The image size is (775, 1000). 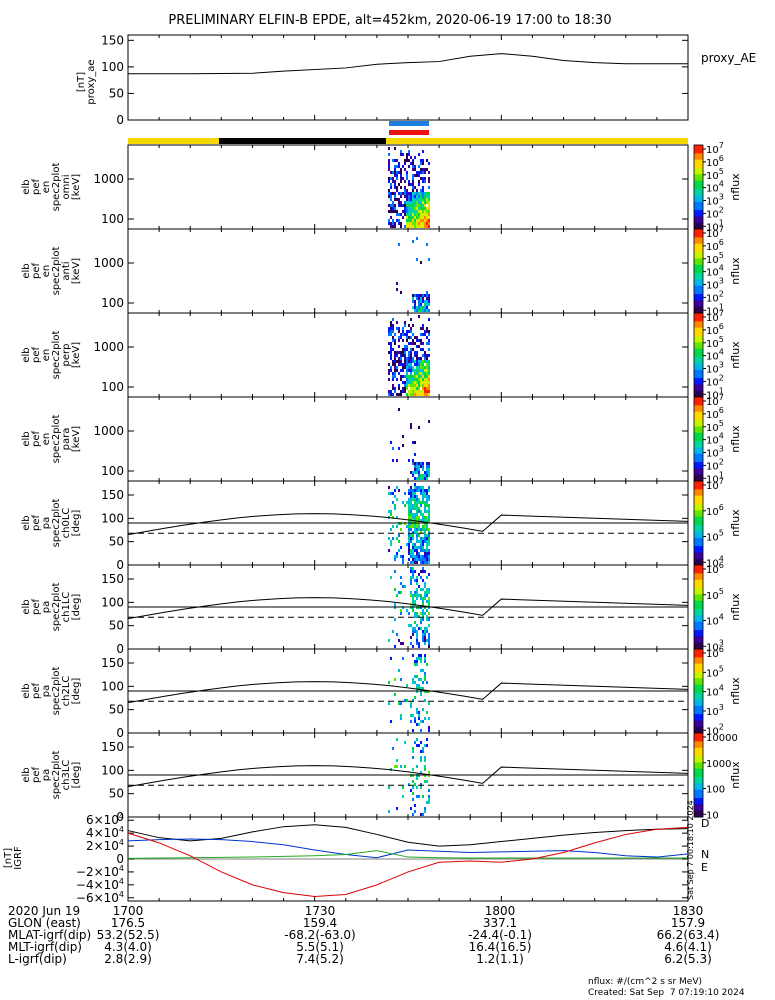 What do you see at coordinates (302, 141) in the screenshot?
I see `eclipse-bar` at bounding box center [302, 141].